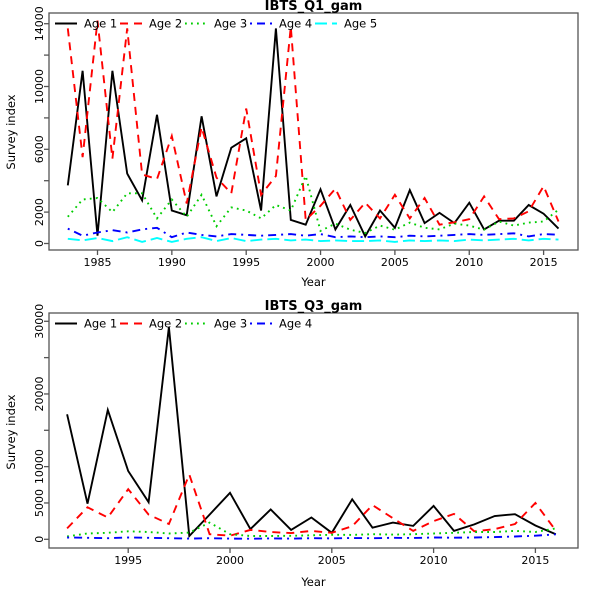  Describe the element at coordinates (11, 132) in the screenshot. I see `y-axis-label-q1: Survey index` at that location.